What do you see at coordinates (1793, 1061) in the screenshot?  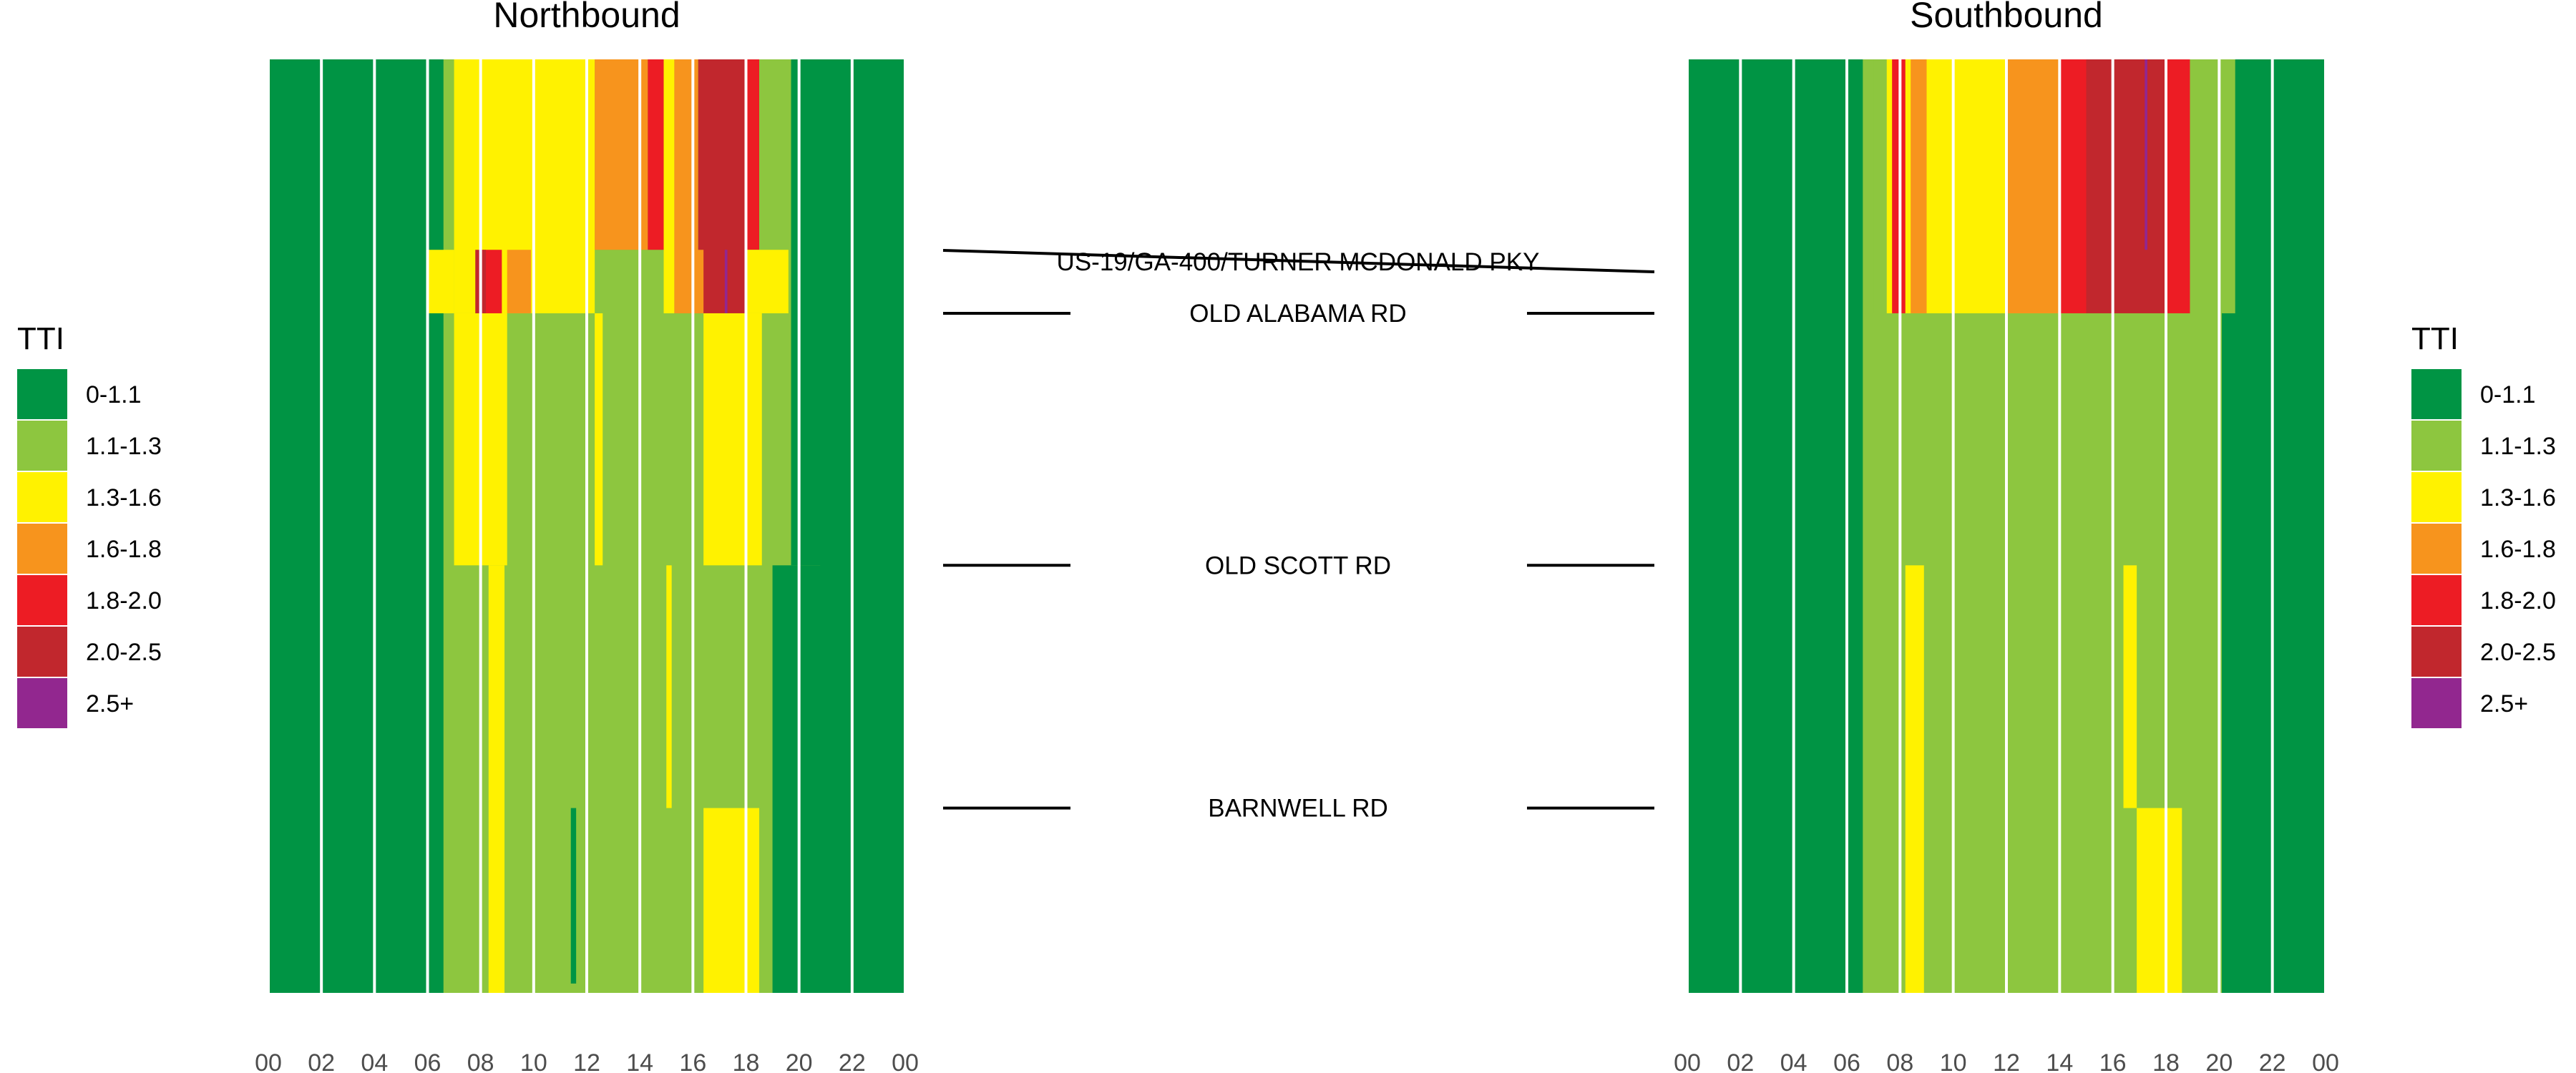 I see `southbound-x-tick-label: 04` at bounding box center [1793, 1061].